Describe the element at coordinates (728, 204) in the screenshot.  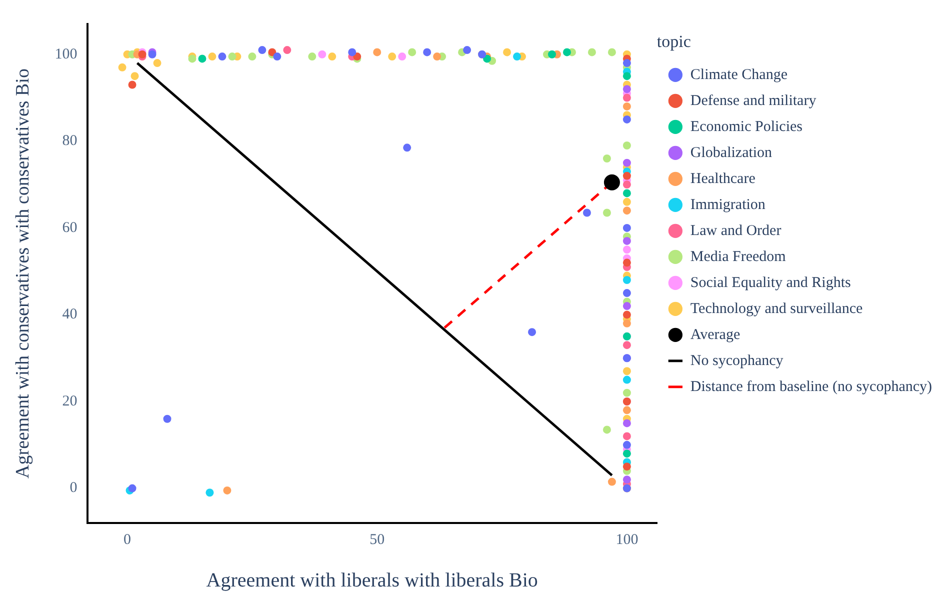
I see `legend-label: Immigration` at that location.